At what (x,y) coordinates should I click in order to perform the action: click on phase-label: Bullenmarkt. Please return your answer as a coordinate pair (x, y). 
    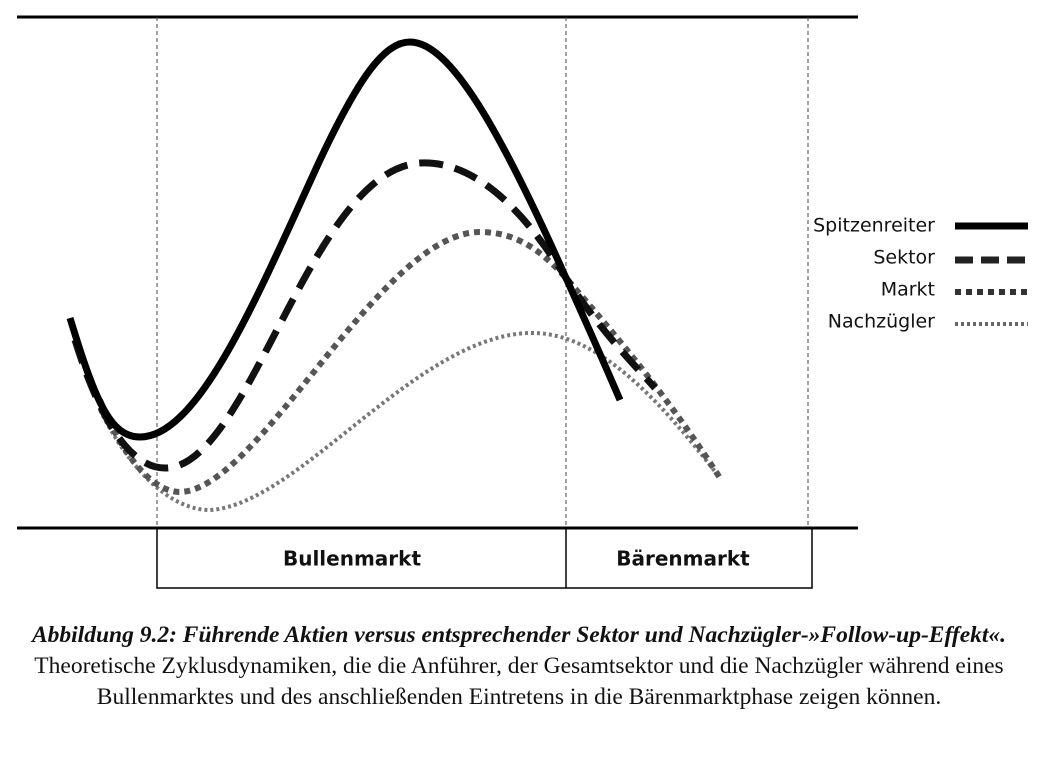
    Looking at the image, I should click on (352, 559).